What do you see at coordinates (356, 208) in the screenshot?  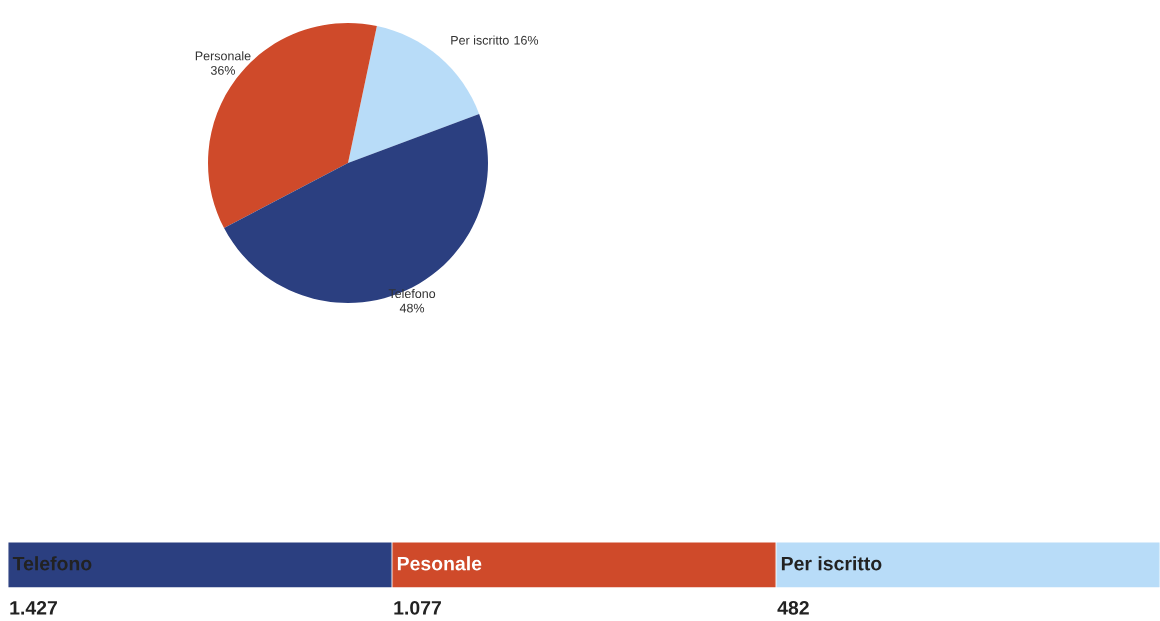 I see `pie-slice` at bounding box center [356, 208].